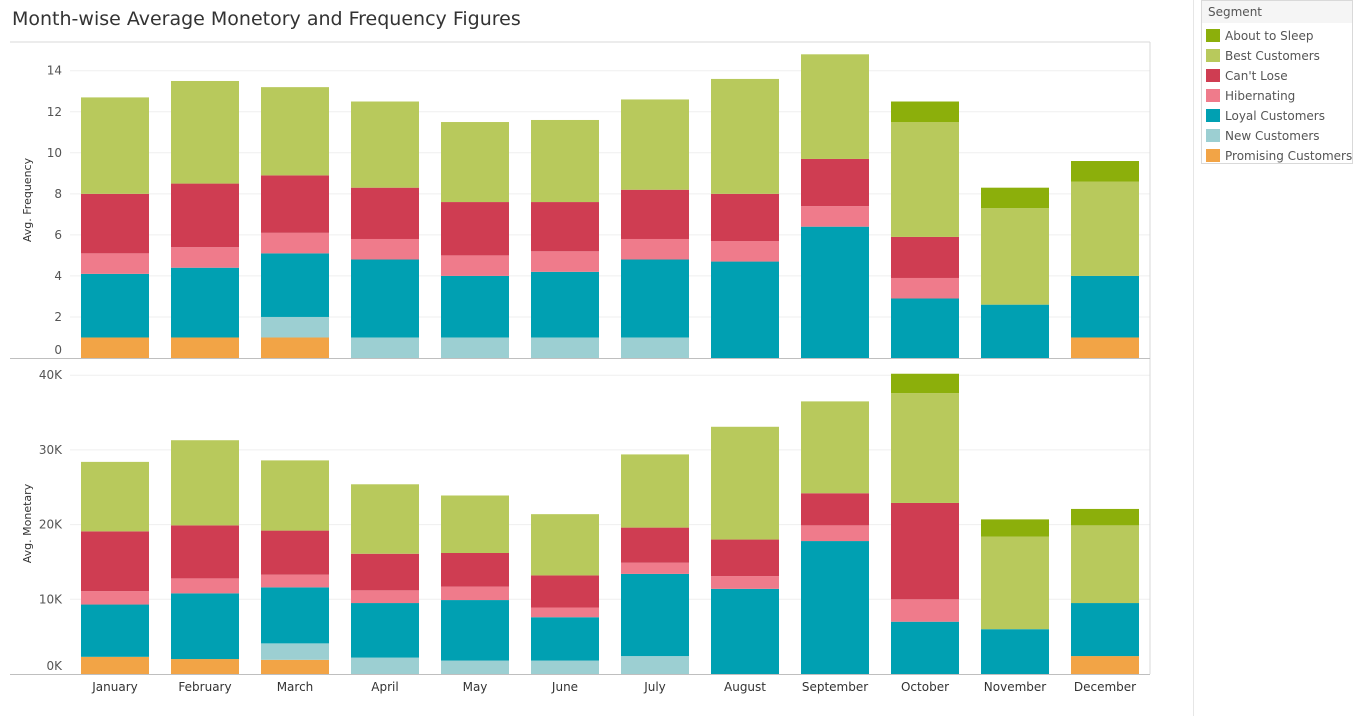 This screenshot has height=716, width=1361. I want to click on legend-item-new-customers: New Customers, so click(1263, 136).